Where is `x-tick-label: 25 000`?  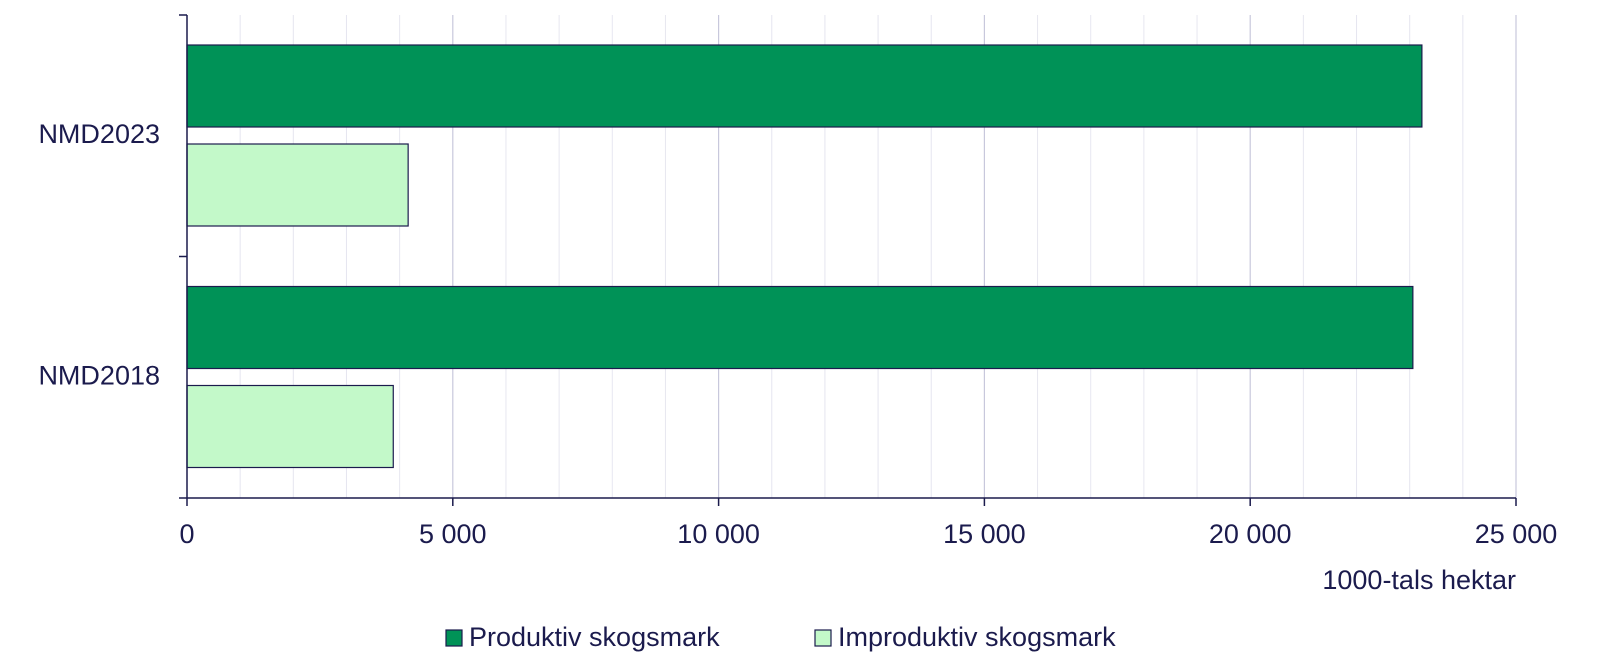 x-tick-label: 25 000 is located at coordinates (1516, 534).